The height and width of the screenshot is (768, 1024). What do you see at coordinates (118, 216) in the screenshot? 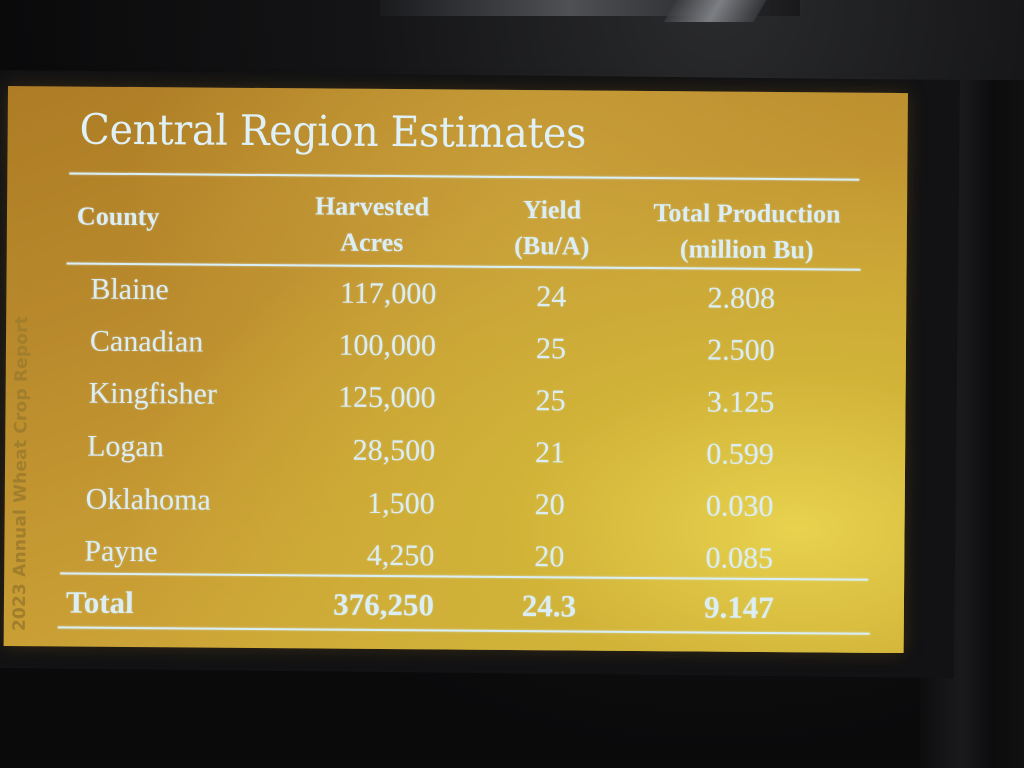
I see `header-county: County` at bounding box center [118, 216].